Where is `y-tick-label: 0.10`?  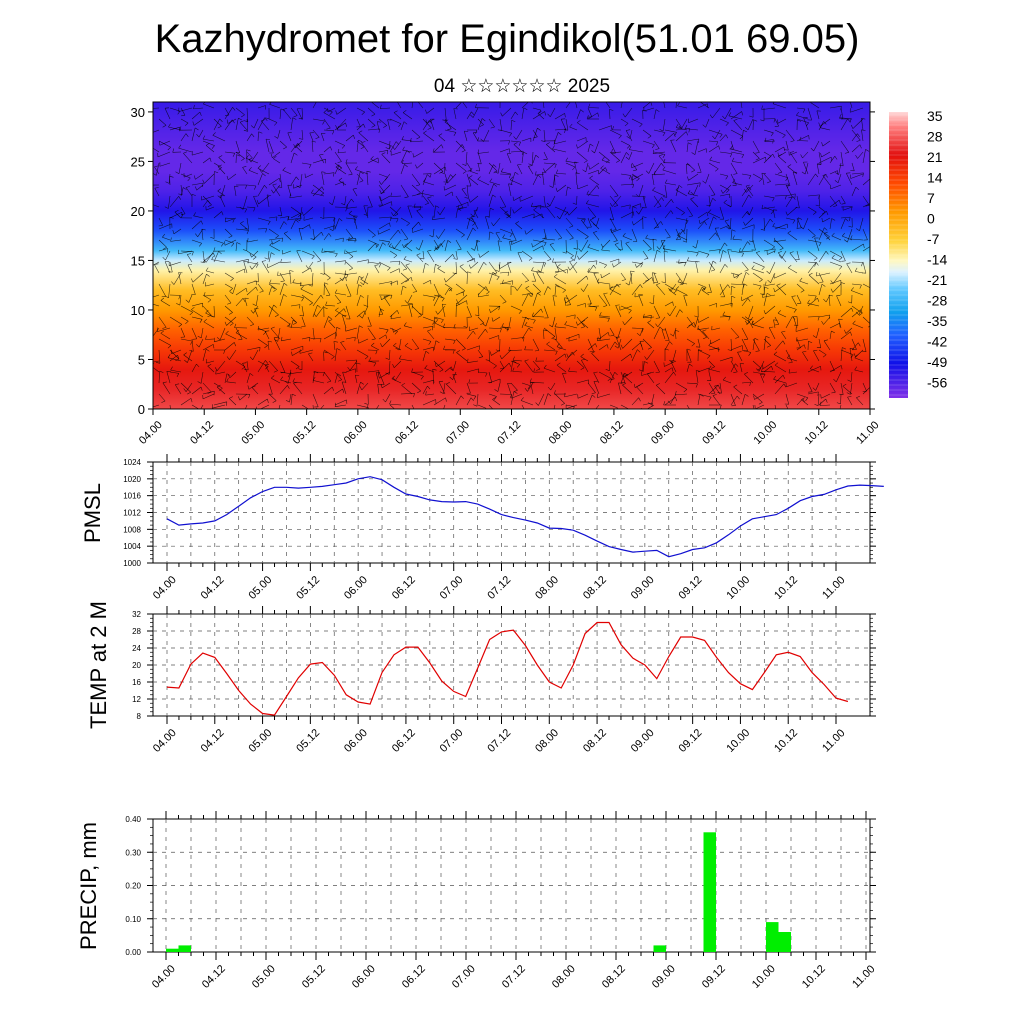
y-tick-label: 0.10 is located at coordinates (133, 919).